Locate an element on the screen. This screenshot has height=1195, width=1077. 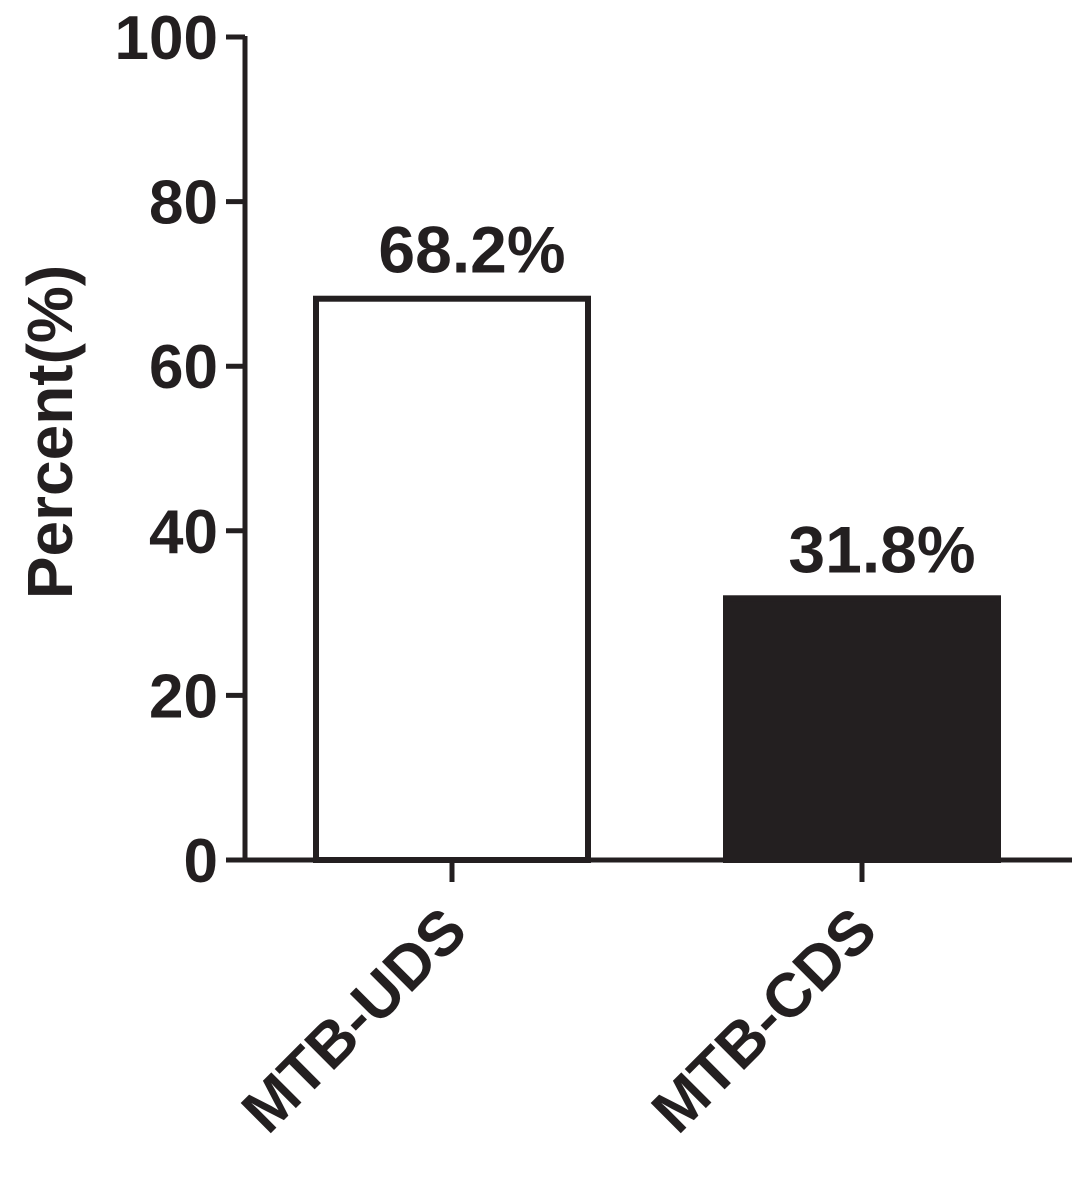
bar-mtb-cds is located at coordinates (862, 729).